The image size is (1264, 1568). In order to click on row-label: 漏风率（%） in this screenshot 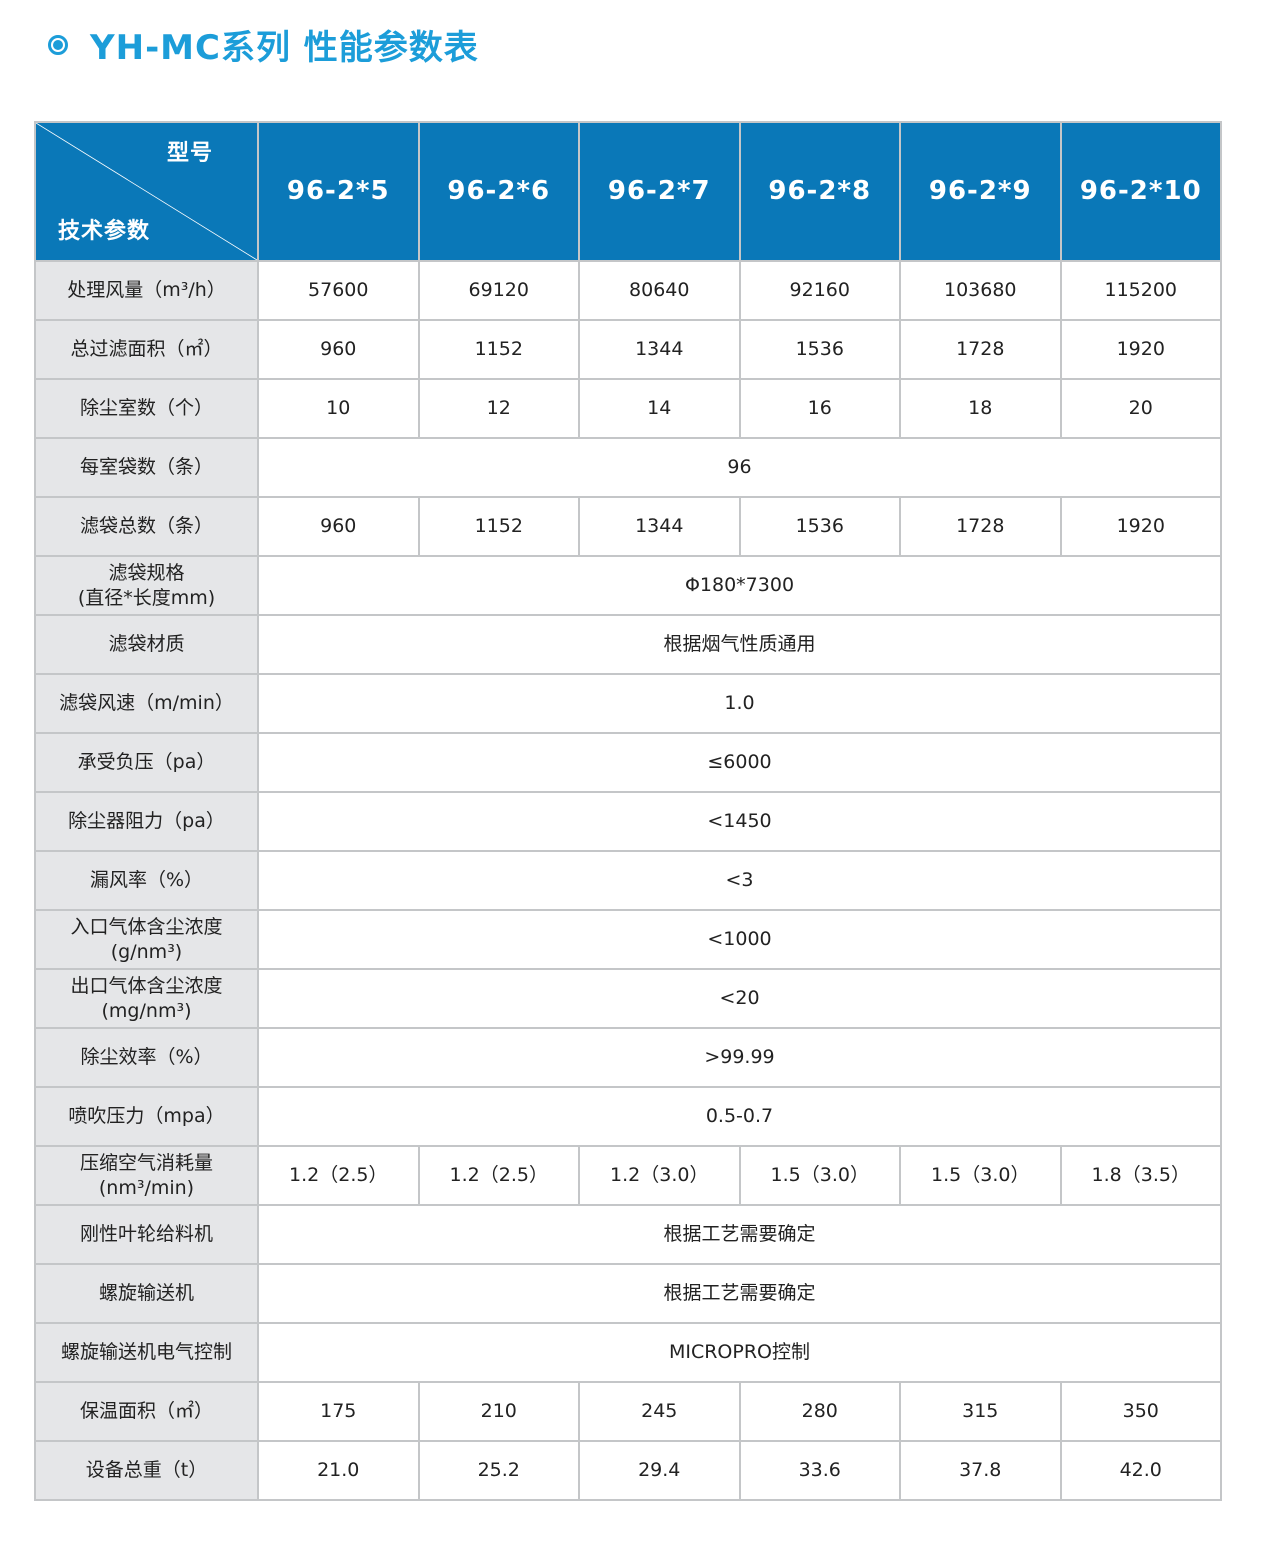, I will do `click(146, 880)`.